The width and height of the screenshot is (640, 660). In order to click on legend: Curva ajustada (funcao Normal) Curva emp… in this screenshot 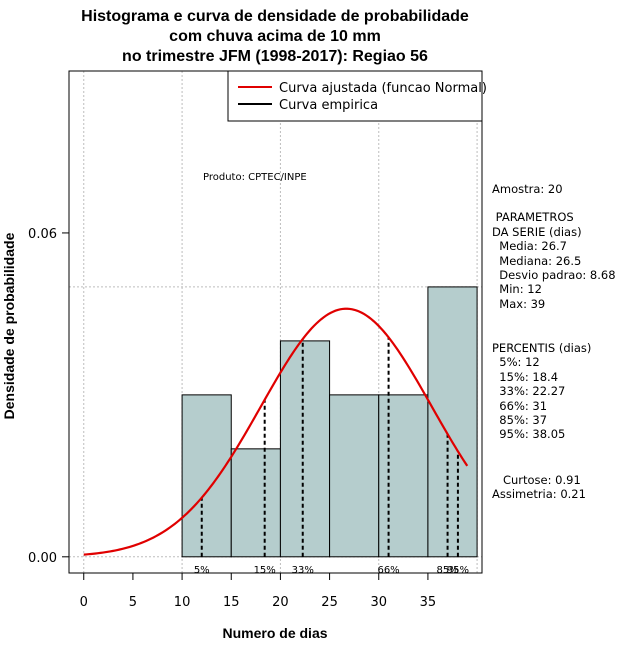, I will do `click(357, 96)`.